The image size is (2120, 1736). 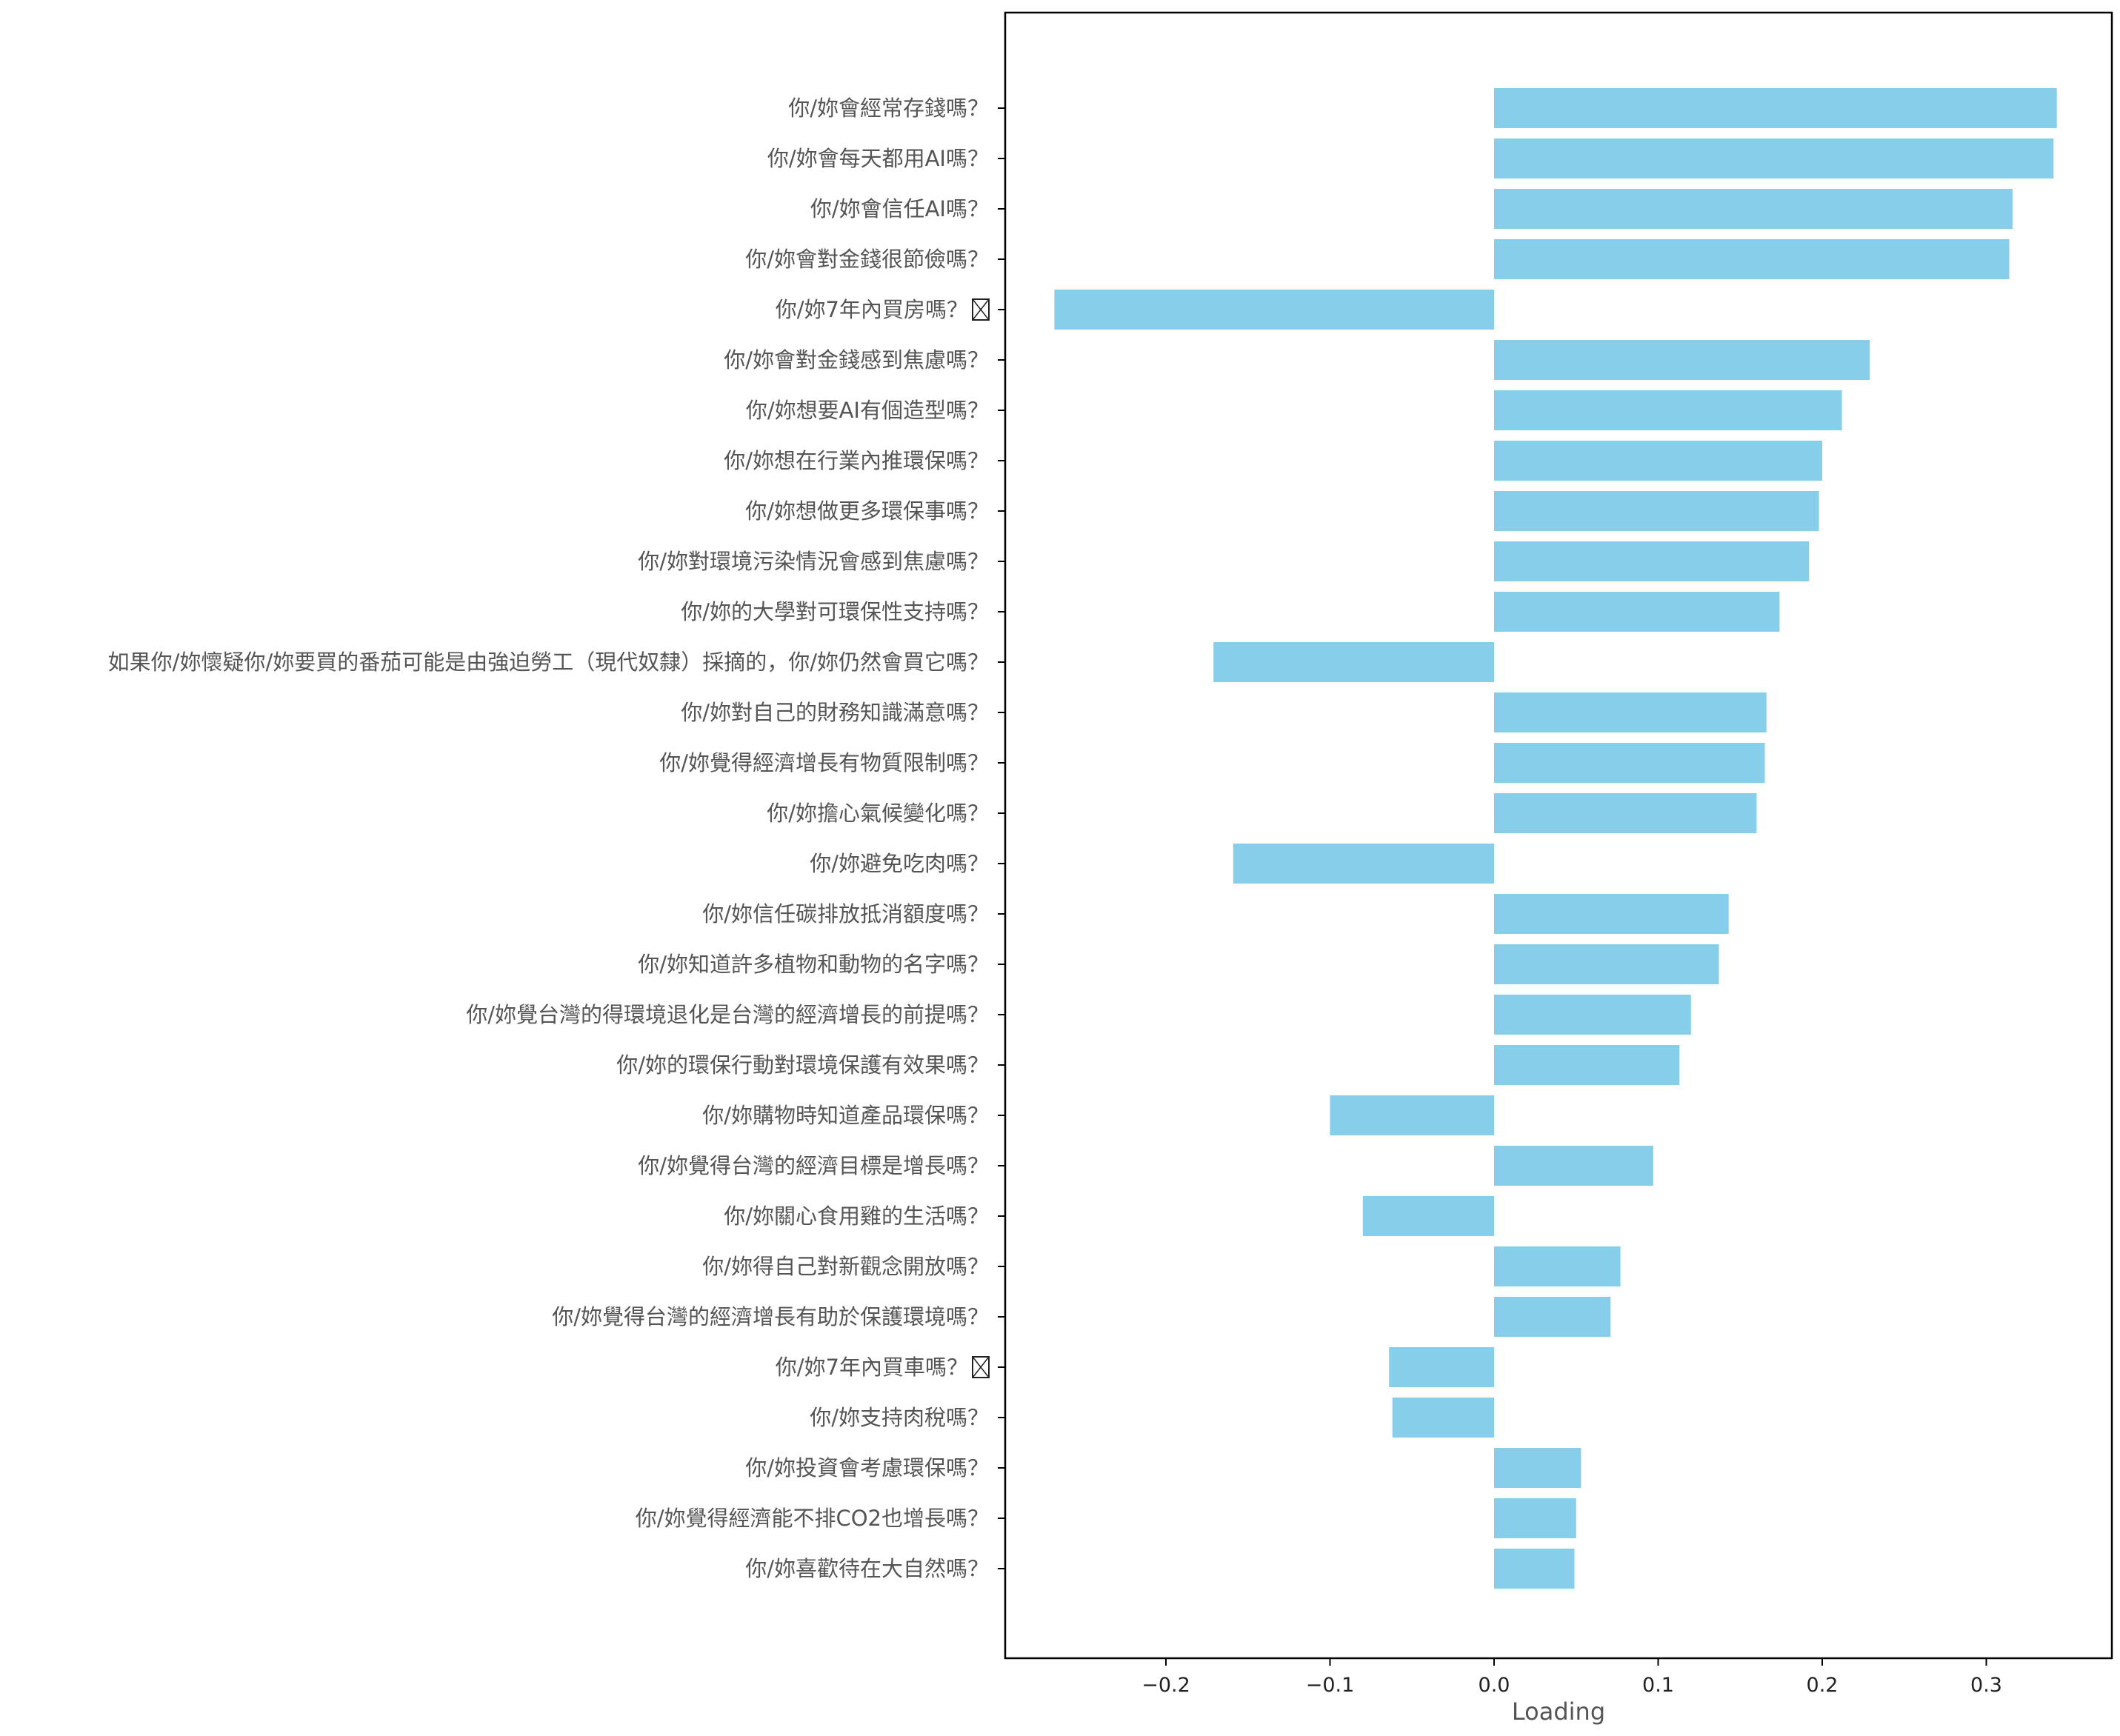 What do you see at coordinates (899, 209) in the screenshot?
I see `y-category-label: 你/妳會信任AI嗎？` at bounding box center [899, 209].